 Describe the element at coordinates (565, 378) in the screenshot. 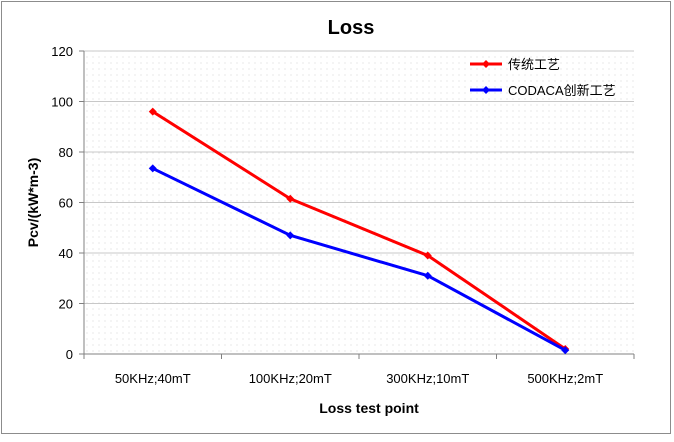

I see `x-tick-label: 500KHz;2mT` at that location.